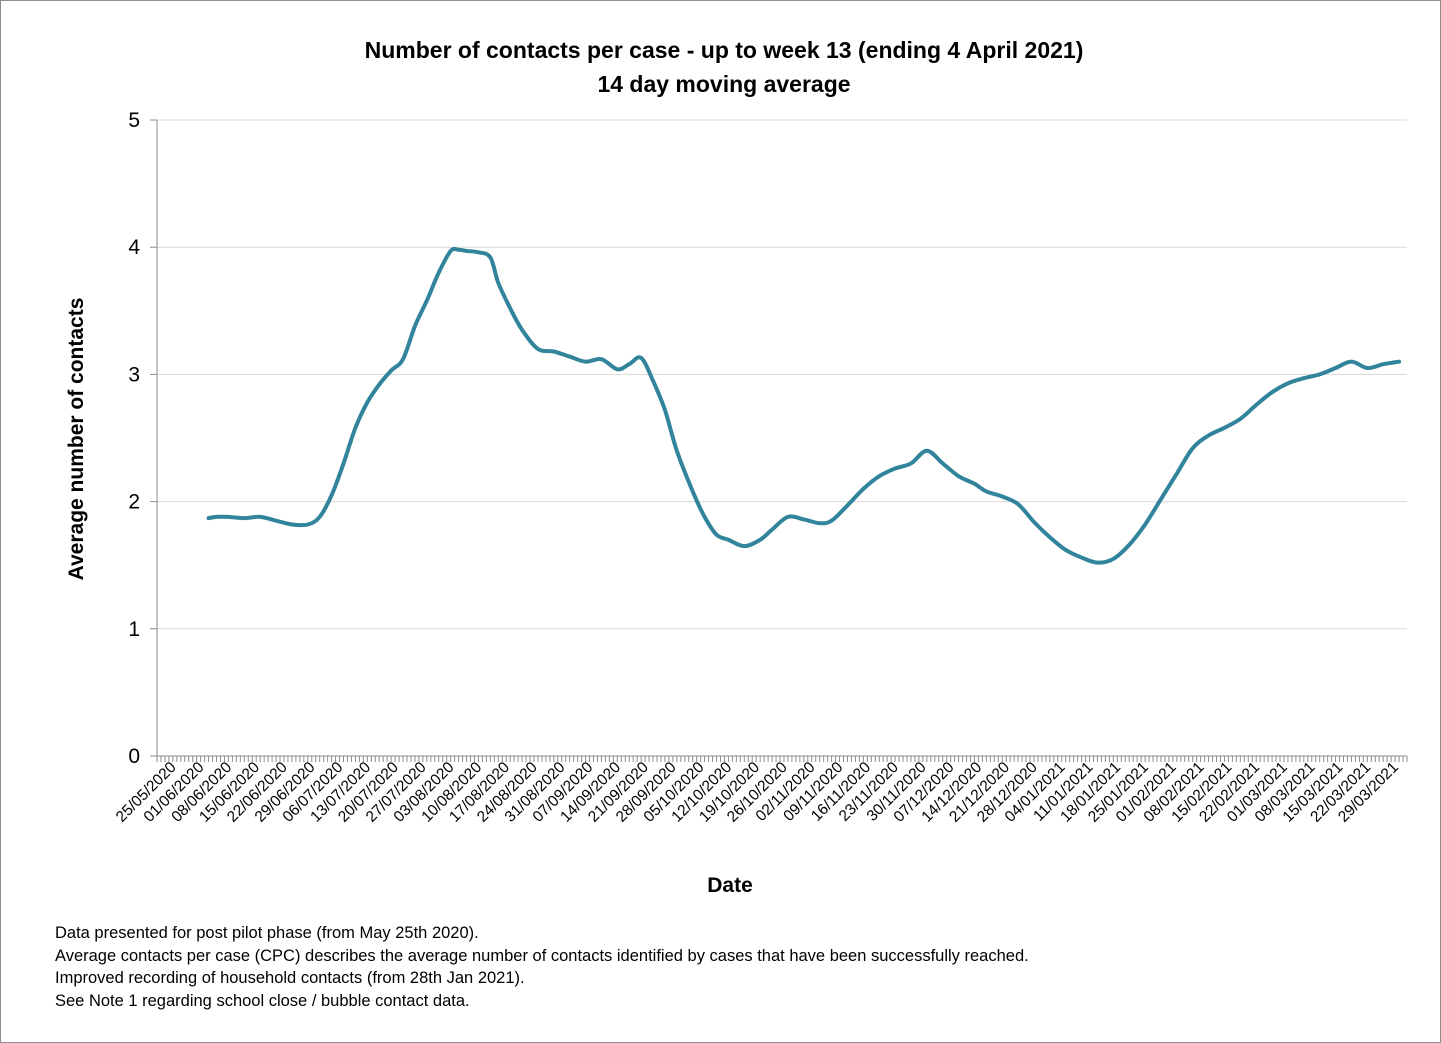 The width and height of the screenshot is (1441, 1043). What do you see at coordinates (134, 629) in the screenshot?
I see `y-tick-label: 1` at bounding box center [134, 629].